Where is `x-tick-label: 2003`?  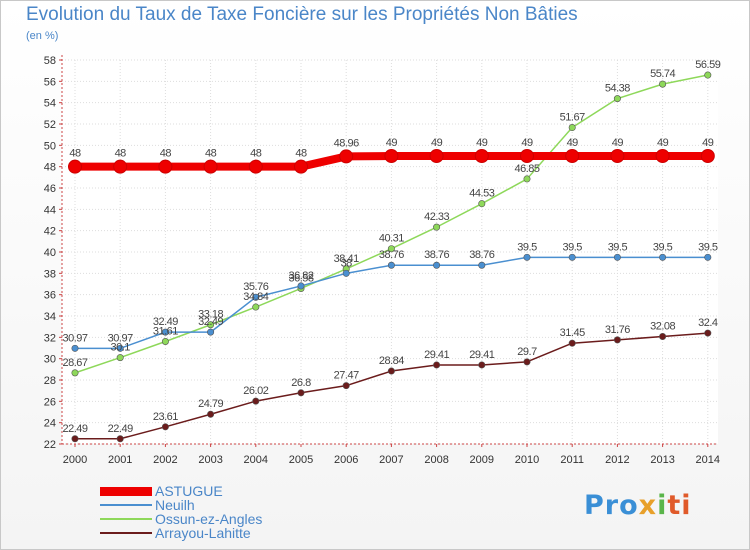
x-tick-label: 2003 is located at coordinates (210, 460).